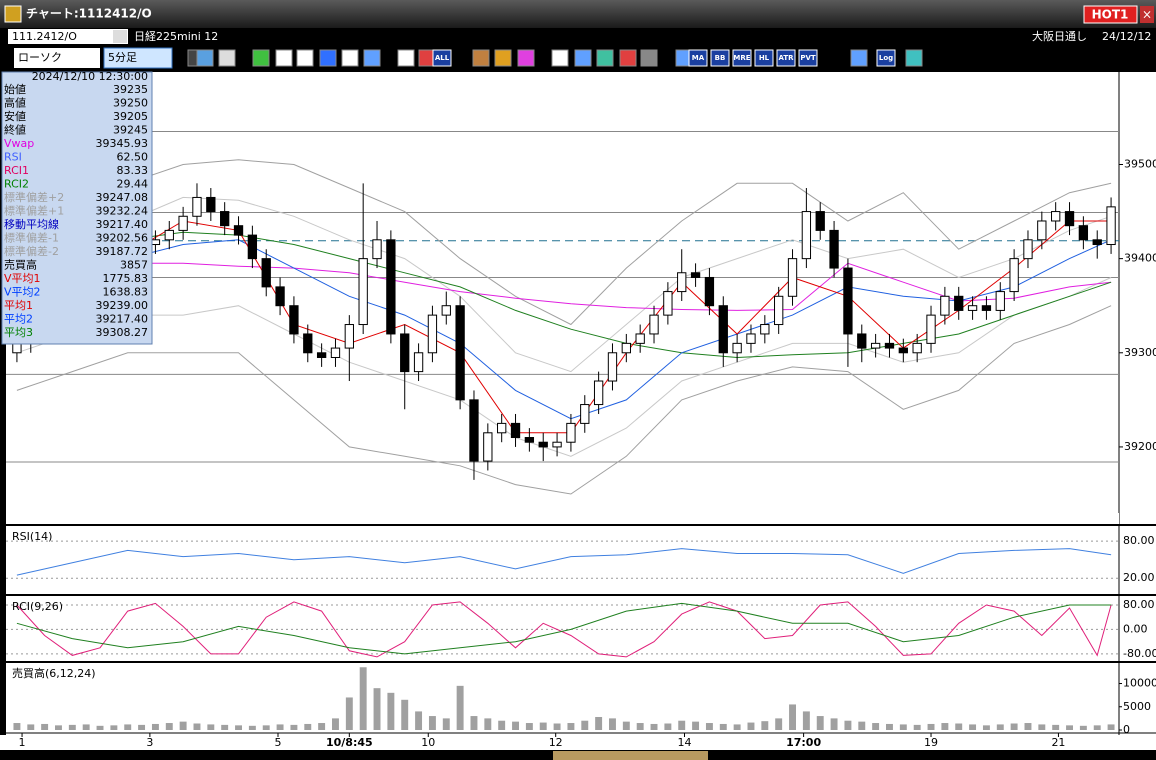 Image resolution: width=1156 pixels, height=760 pixels. What do you see at coordinates (630, 755) in the screenshot?
I see `scroll-thumb` at bounding box center [630, 755].